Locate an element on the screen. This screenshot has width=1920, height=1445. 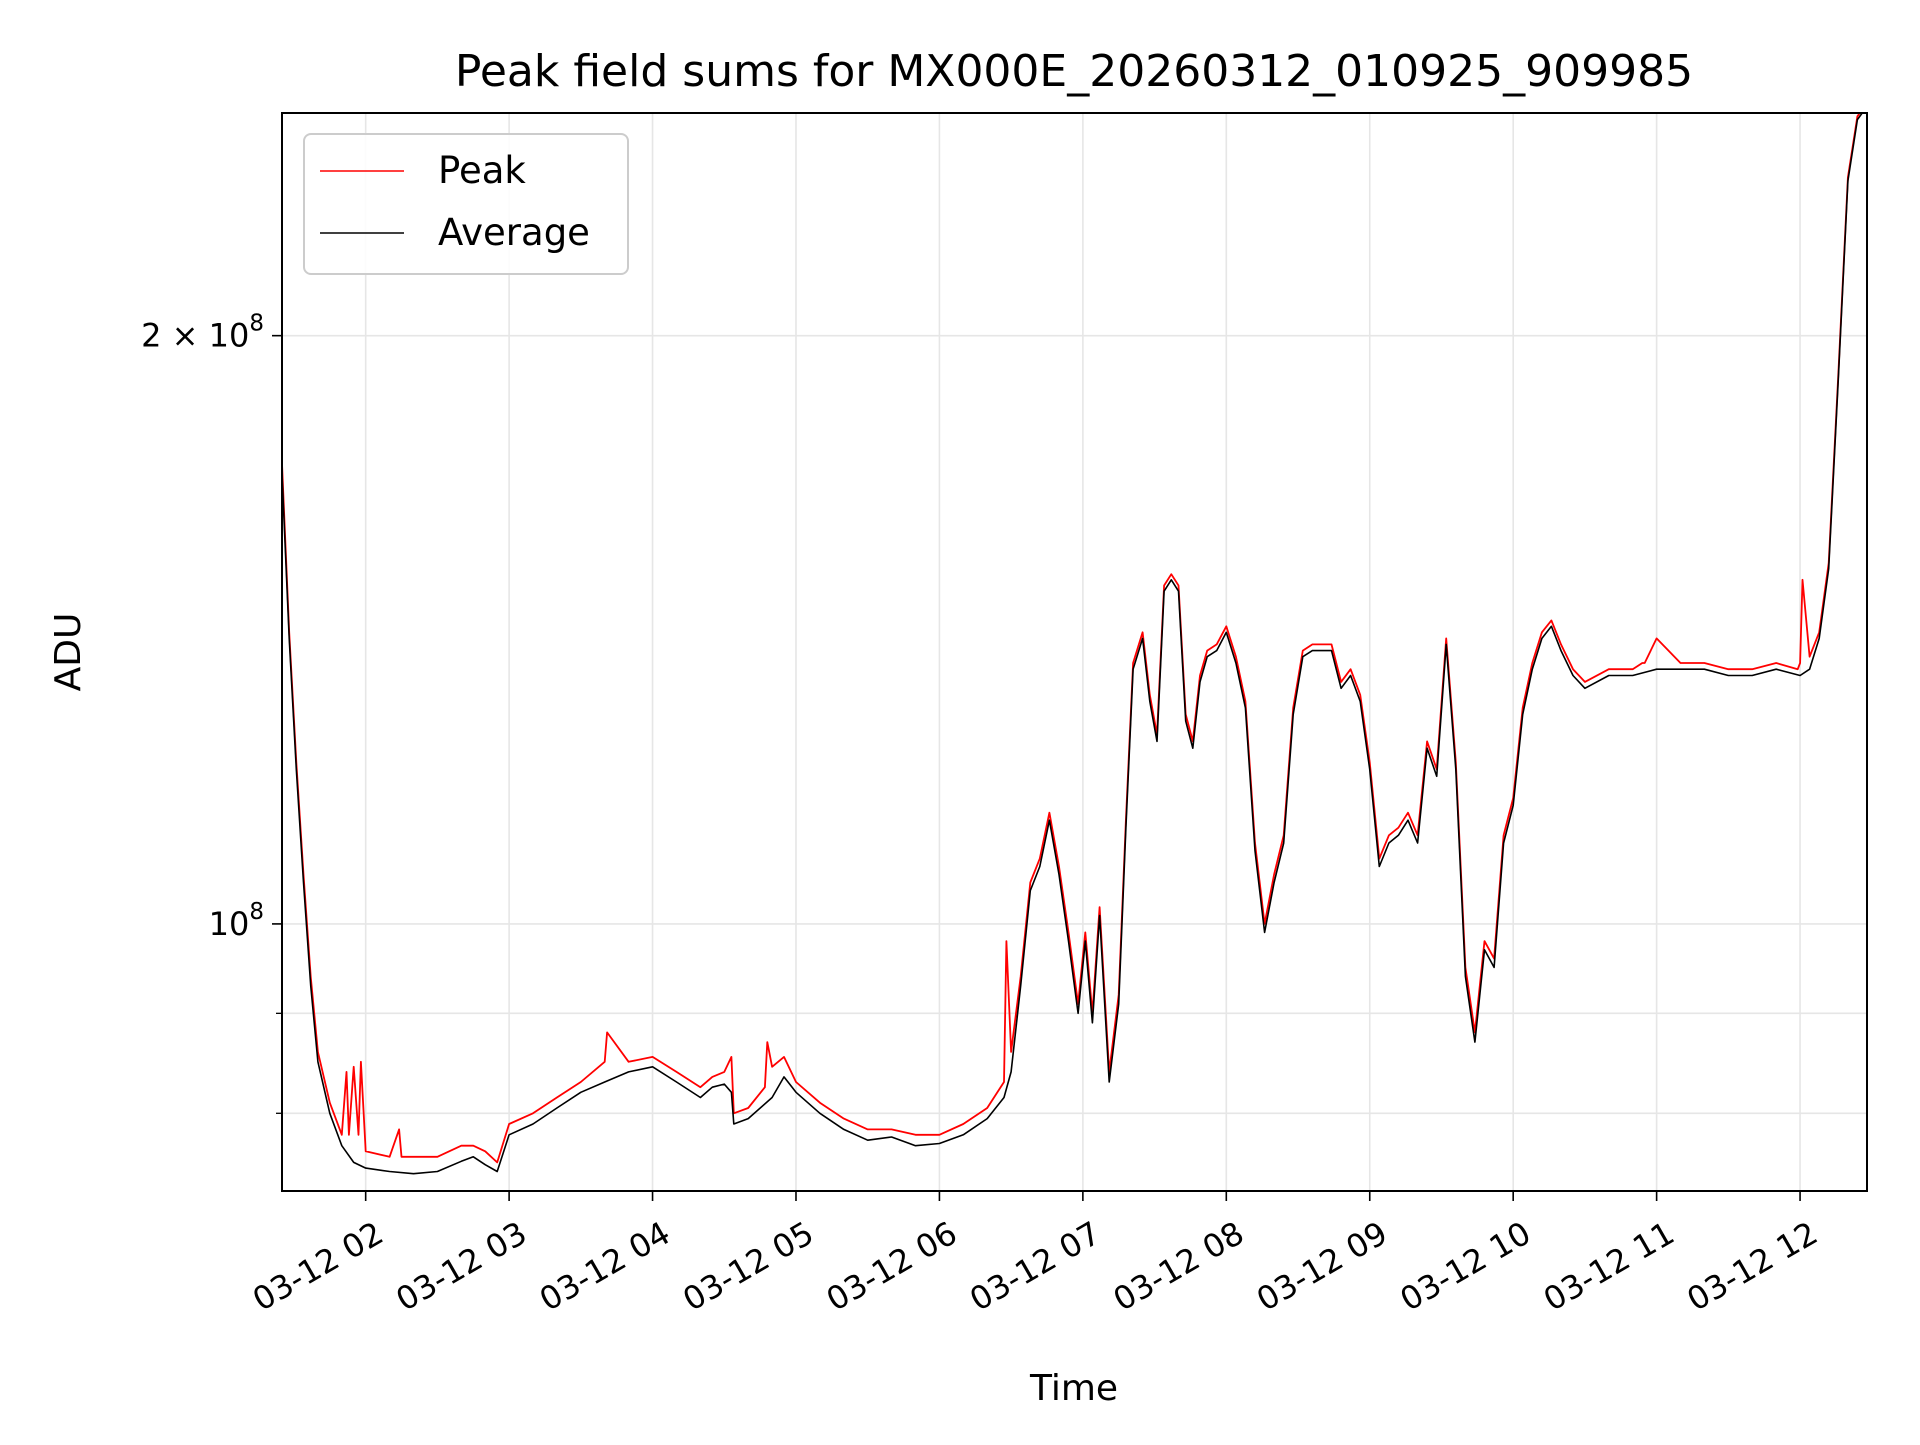
y-tick-label: 2 × 108 is located at coordinates (202, 333).